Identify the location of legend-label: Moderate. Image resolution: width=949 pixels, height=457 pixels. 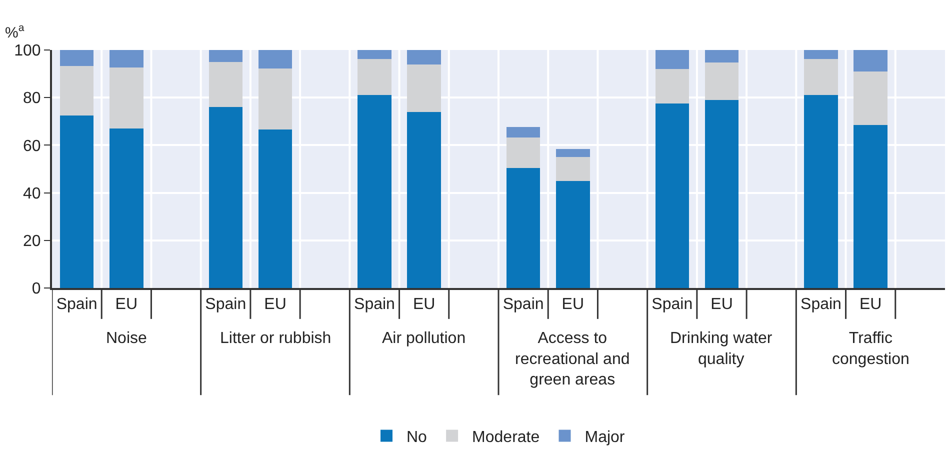
(506, 437).